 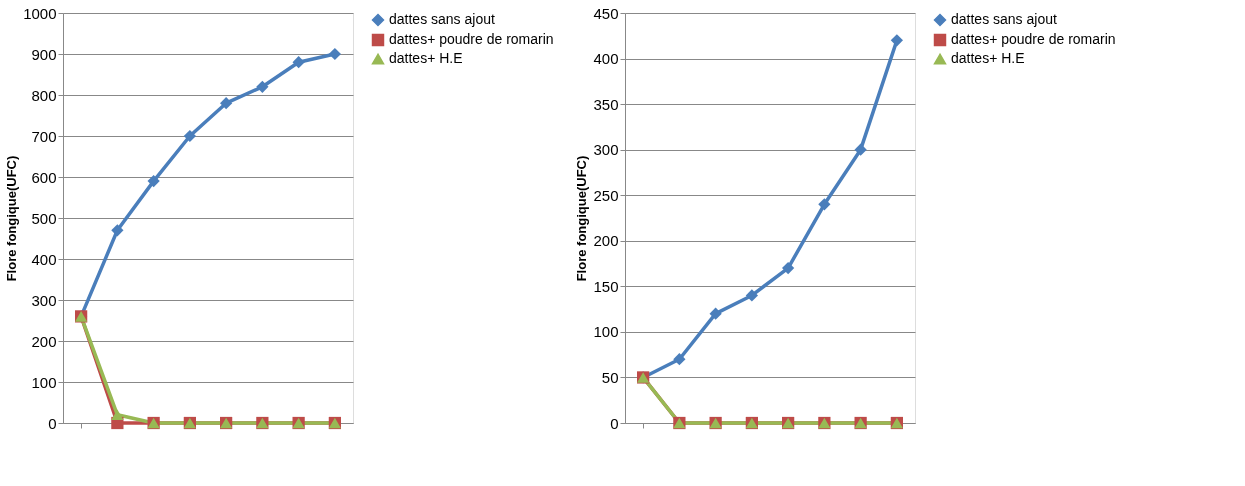 What do you see at coordinates (44, 54) in the screenshot?
I see `y-tick-label: 900` at bounding box center [44, 54].